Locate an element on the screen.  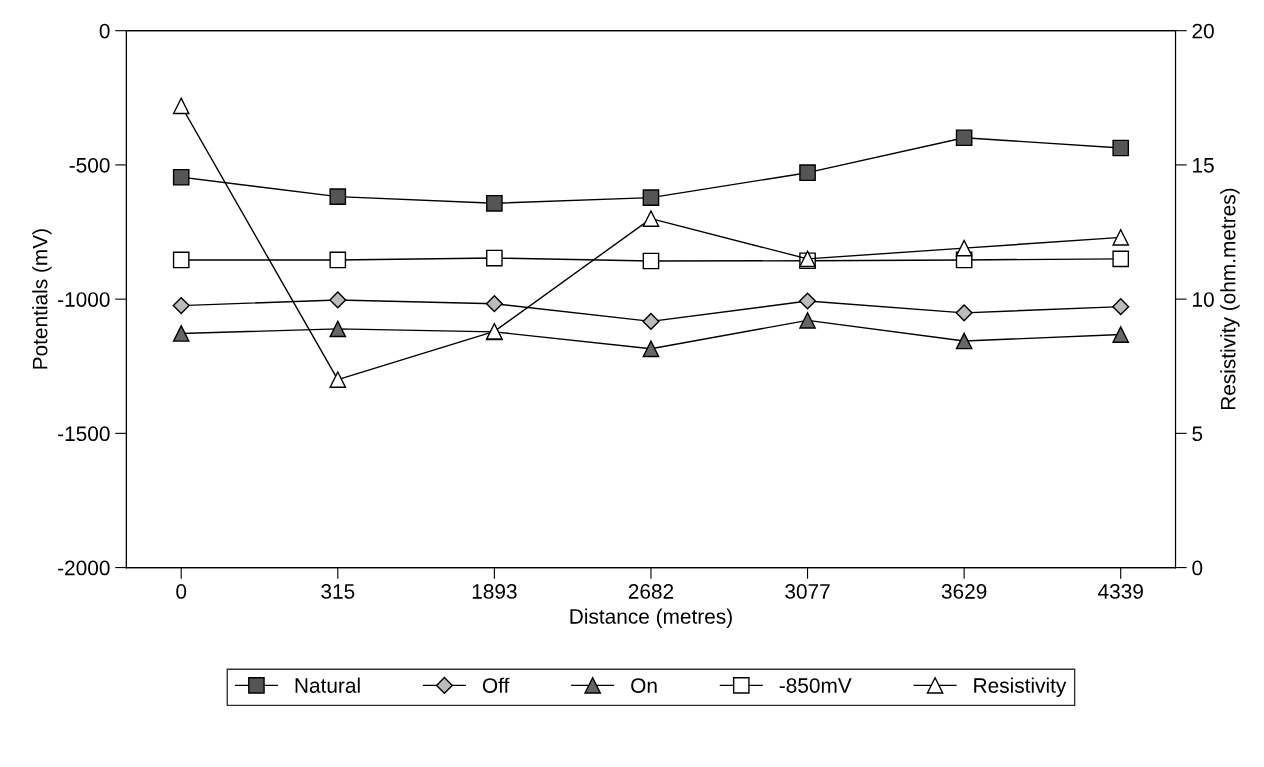
x-axis-title: Distance (metres) is located at coordinates (651, 618).